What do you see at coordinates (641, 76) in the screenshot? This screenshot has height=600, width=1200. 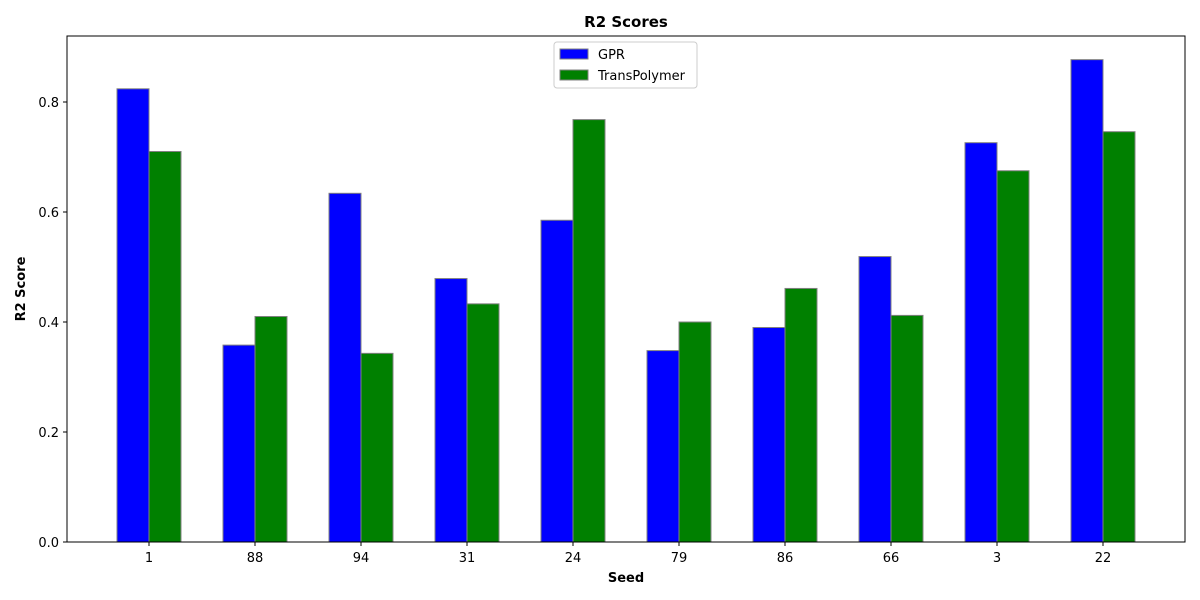 I see `legend-label-transpolymer: TransPolymer` at bounding box center [641, 76].